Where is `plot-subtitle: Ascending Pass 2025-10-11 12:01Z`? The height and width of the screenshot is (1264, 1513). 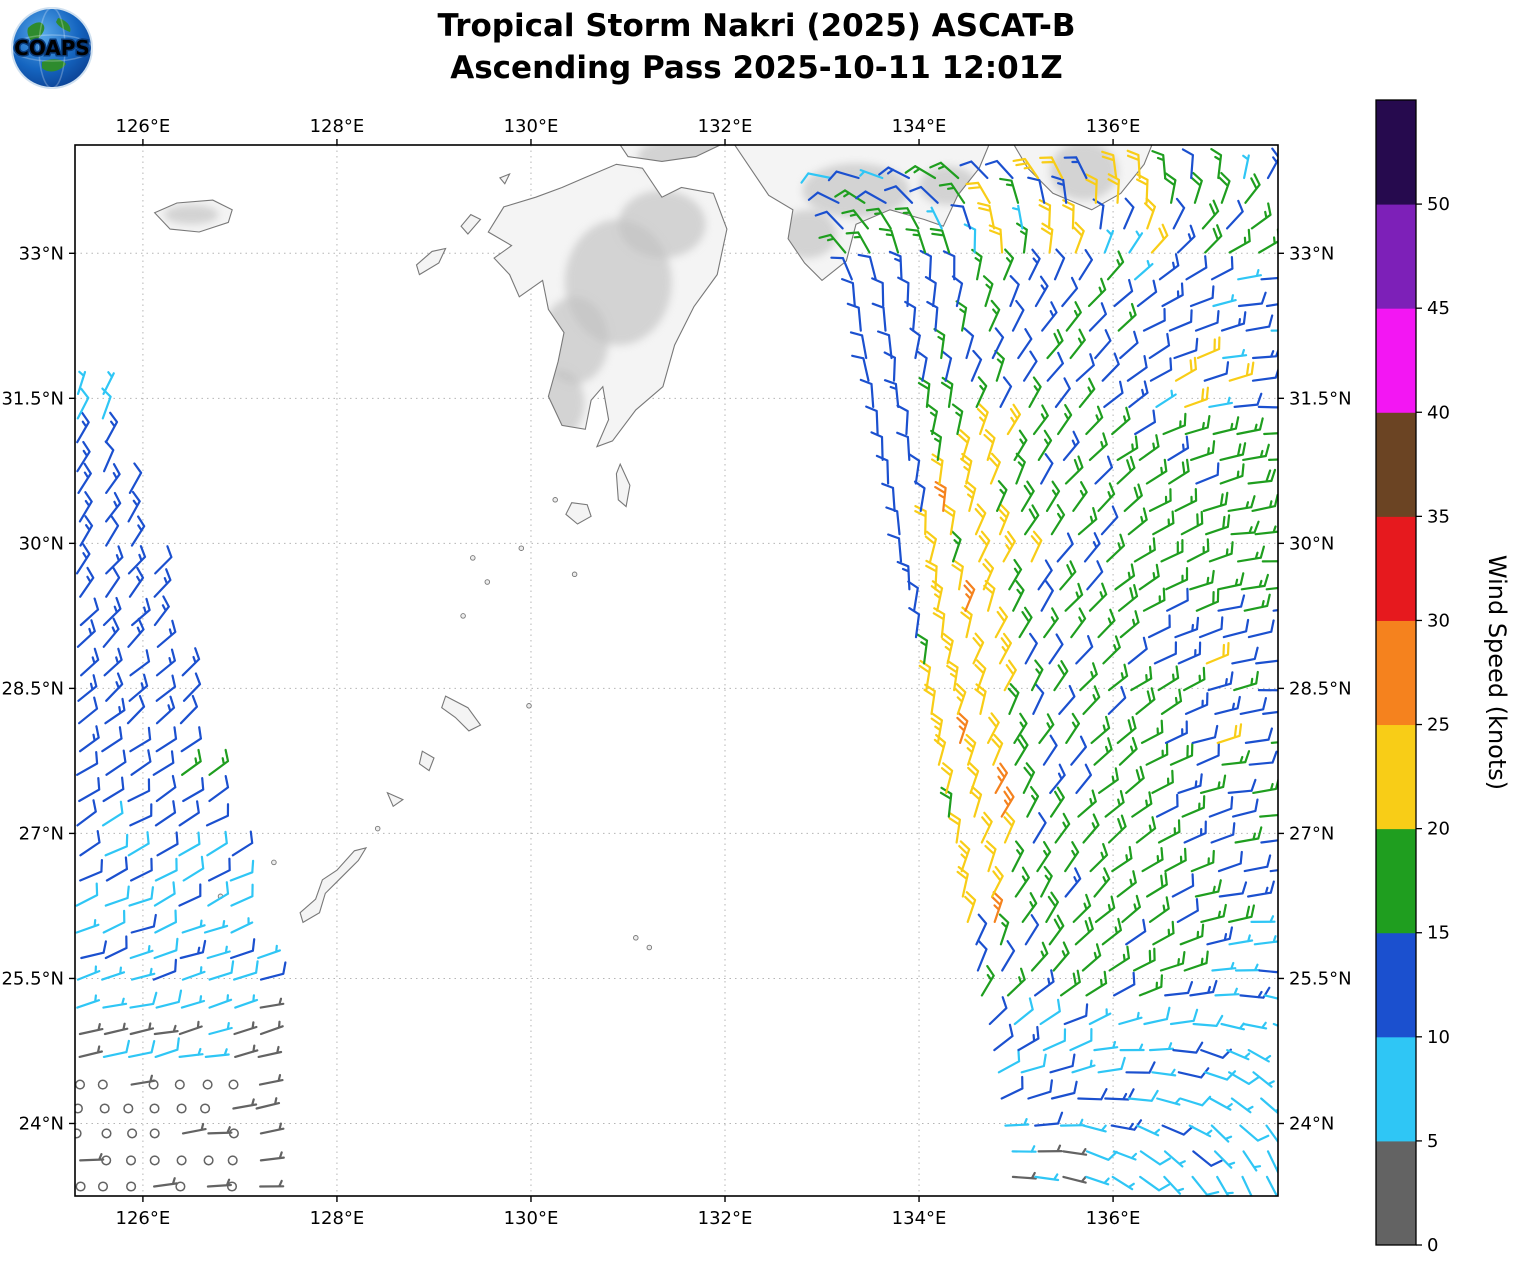
plot-subtitle: Ascending Pass 2025-10-11 12:01Z is located at coordinates (756, 67).